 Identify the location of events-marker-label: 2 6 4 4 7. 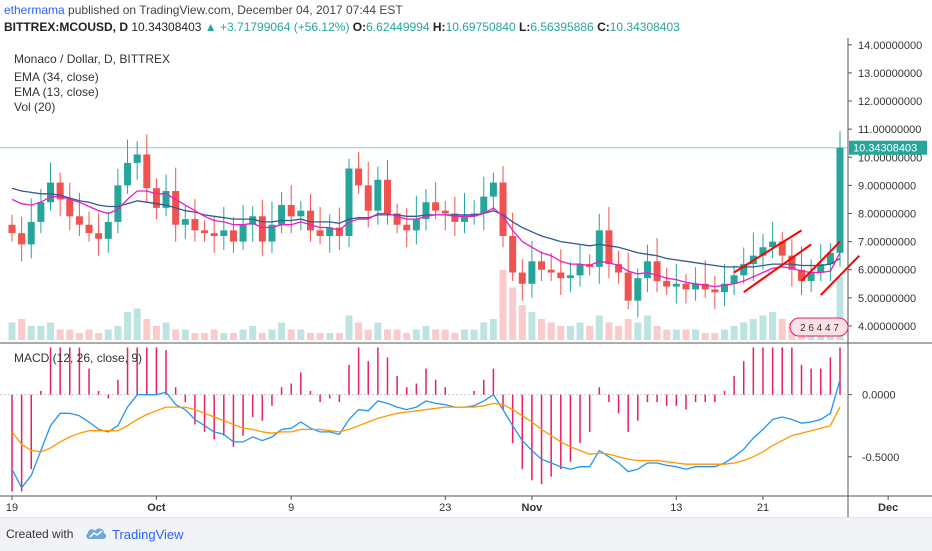
(819, 328).